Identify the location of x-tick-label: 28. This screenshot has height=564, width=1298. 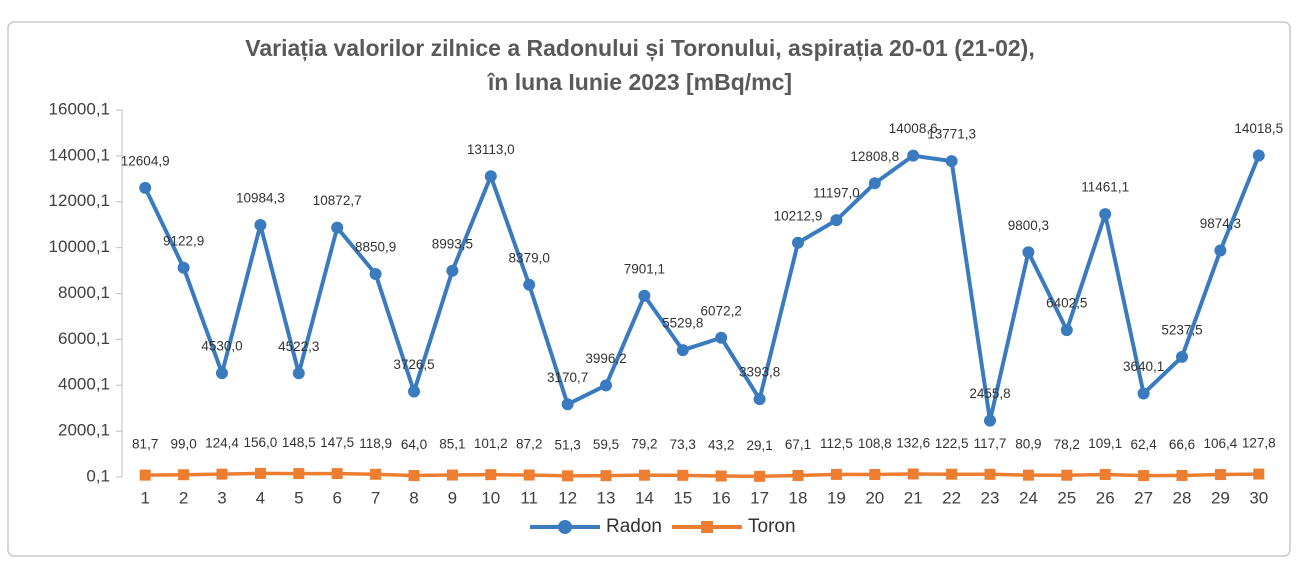
(1182, 497).